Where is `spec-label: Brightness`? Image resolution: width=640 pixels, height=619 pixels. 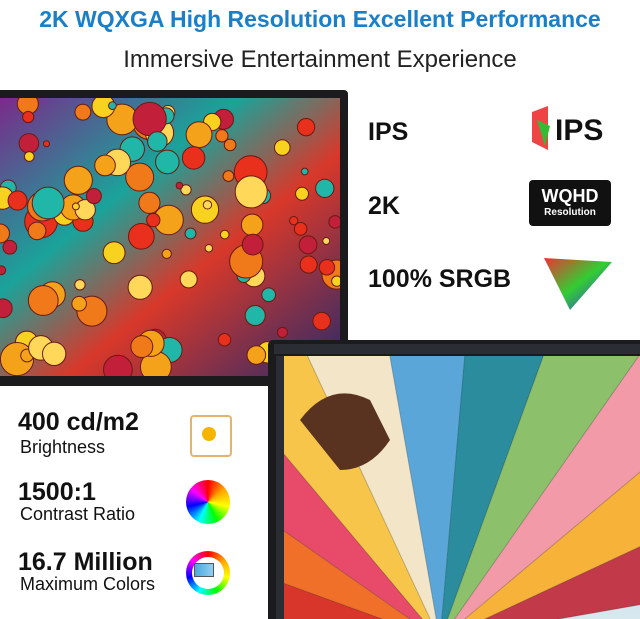 spec-label: Brightness is located at coordinates (63, 447).